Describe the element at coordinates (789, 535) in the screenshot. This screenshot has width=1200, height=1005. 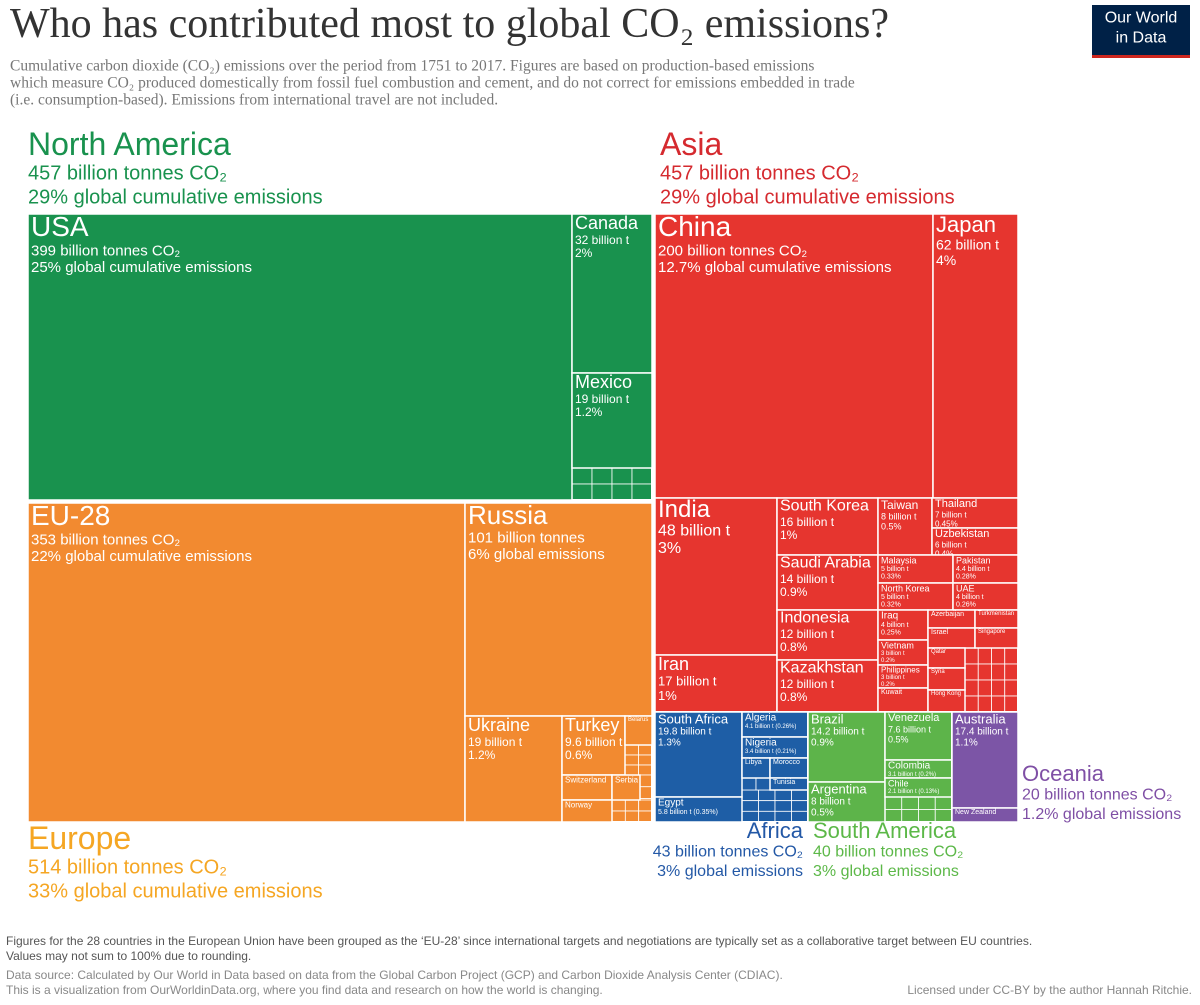
I see `country-value: 1%` at that location.